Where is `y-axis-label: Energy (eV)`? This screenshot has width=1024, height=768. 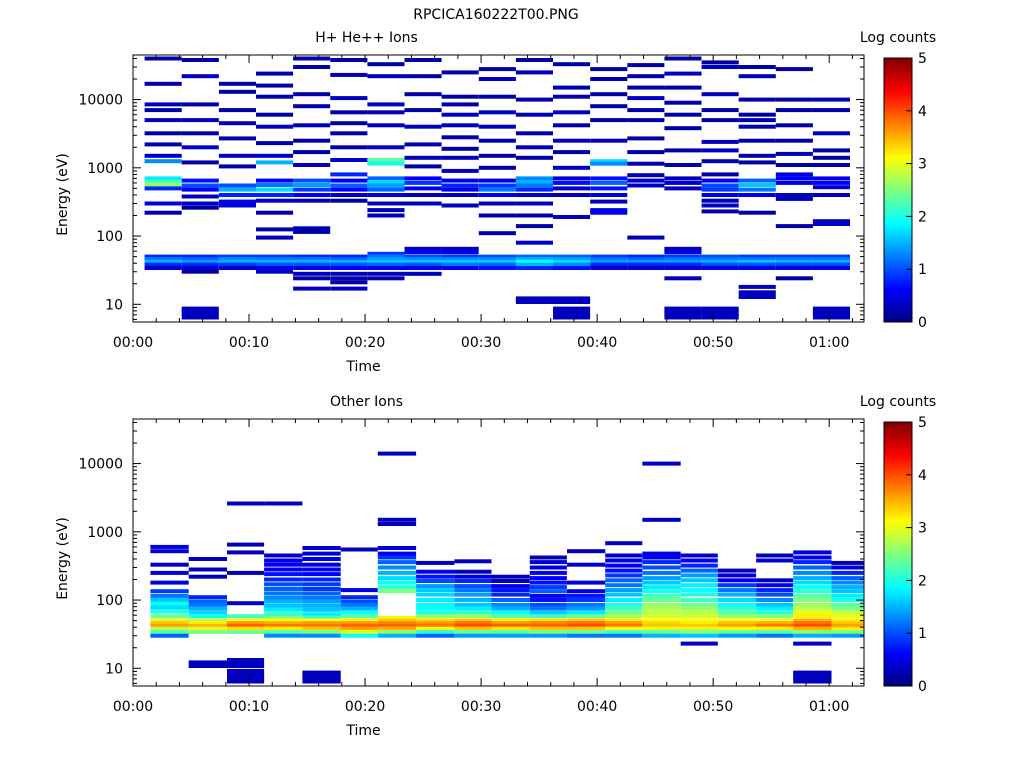 y-axis-label: Energy (eV) is located at coordinates (63, 194).